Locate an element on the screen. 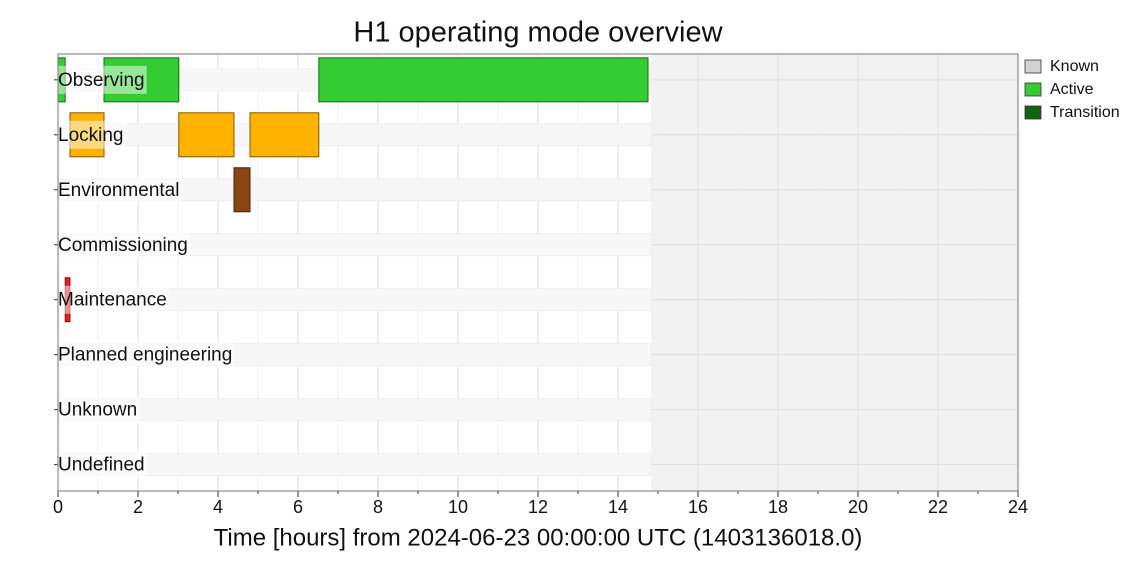 The width and height of the screenshot is (1141, 566). row-label: Maintenance is located at coordinates (112, 300).